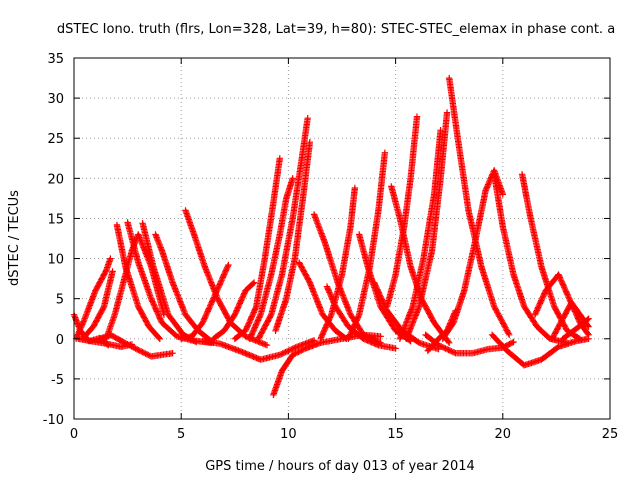 Image resolution: width=640 pixels, height=480 pixels. What do you see at coordinates (60, 340) in the screenshot?
I see `y-tick-label: 0` at bounding box center [60, 340].